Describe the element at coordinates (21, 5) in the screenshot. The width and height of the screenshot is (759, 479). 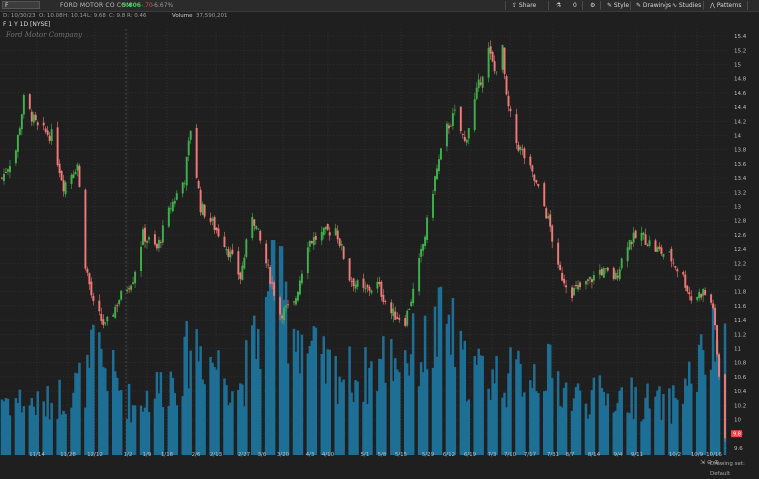
I see `symbol-input: F` at that location.